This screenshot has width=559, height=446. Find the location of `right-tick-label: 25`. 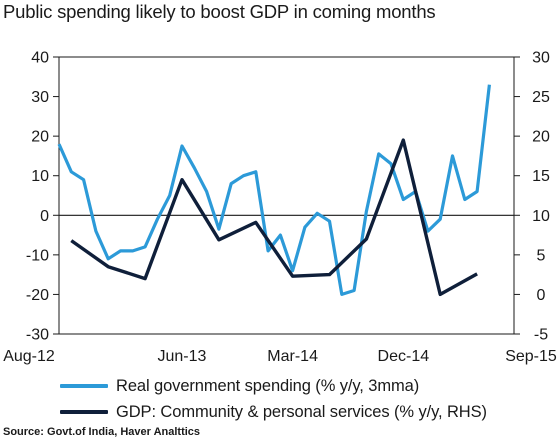

right-tick-label: 25 is located at coordinates (541, 97).